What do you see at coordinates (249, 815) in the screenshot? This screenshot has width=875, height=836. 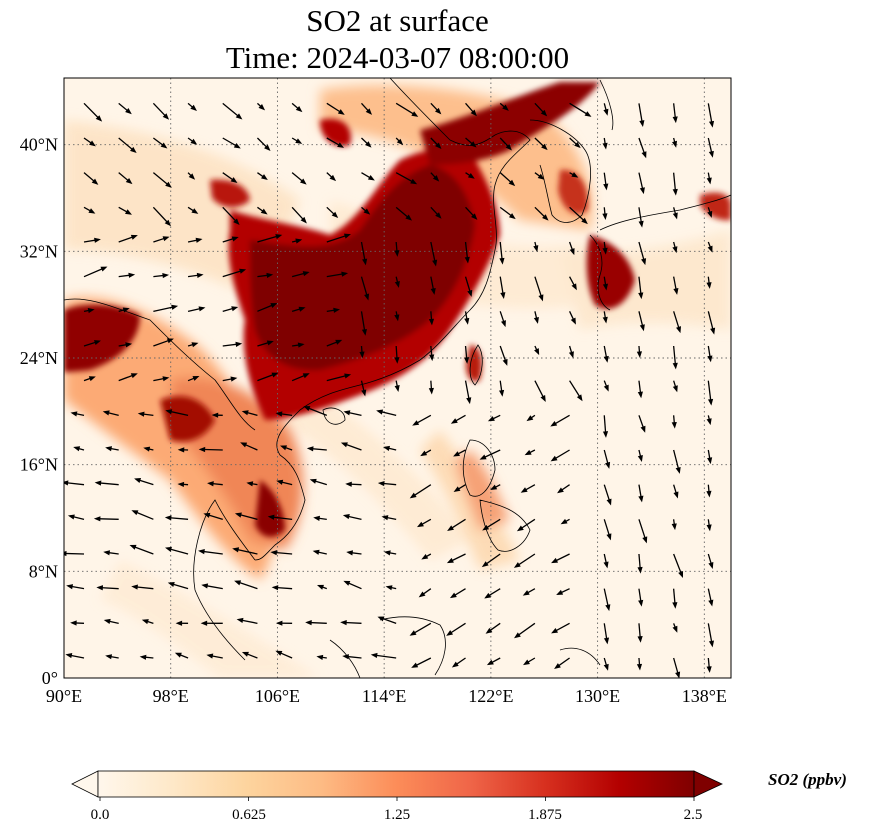 I see `colorbar-tick-label: 0.625` at bounding box center [249, 815].